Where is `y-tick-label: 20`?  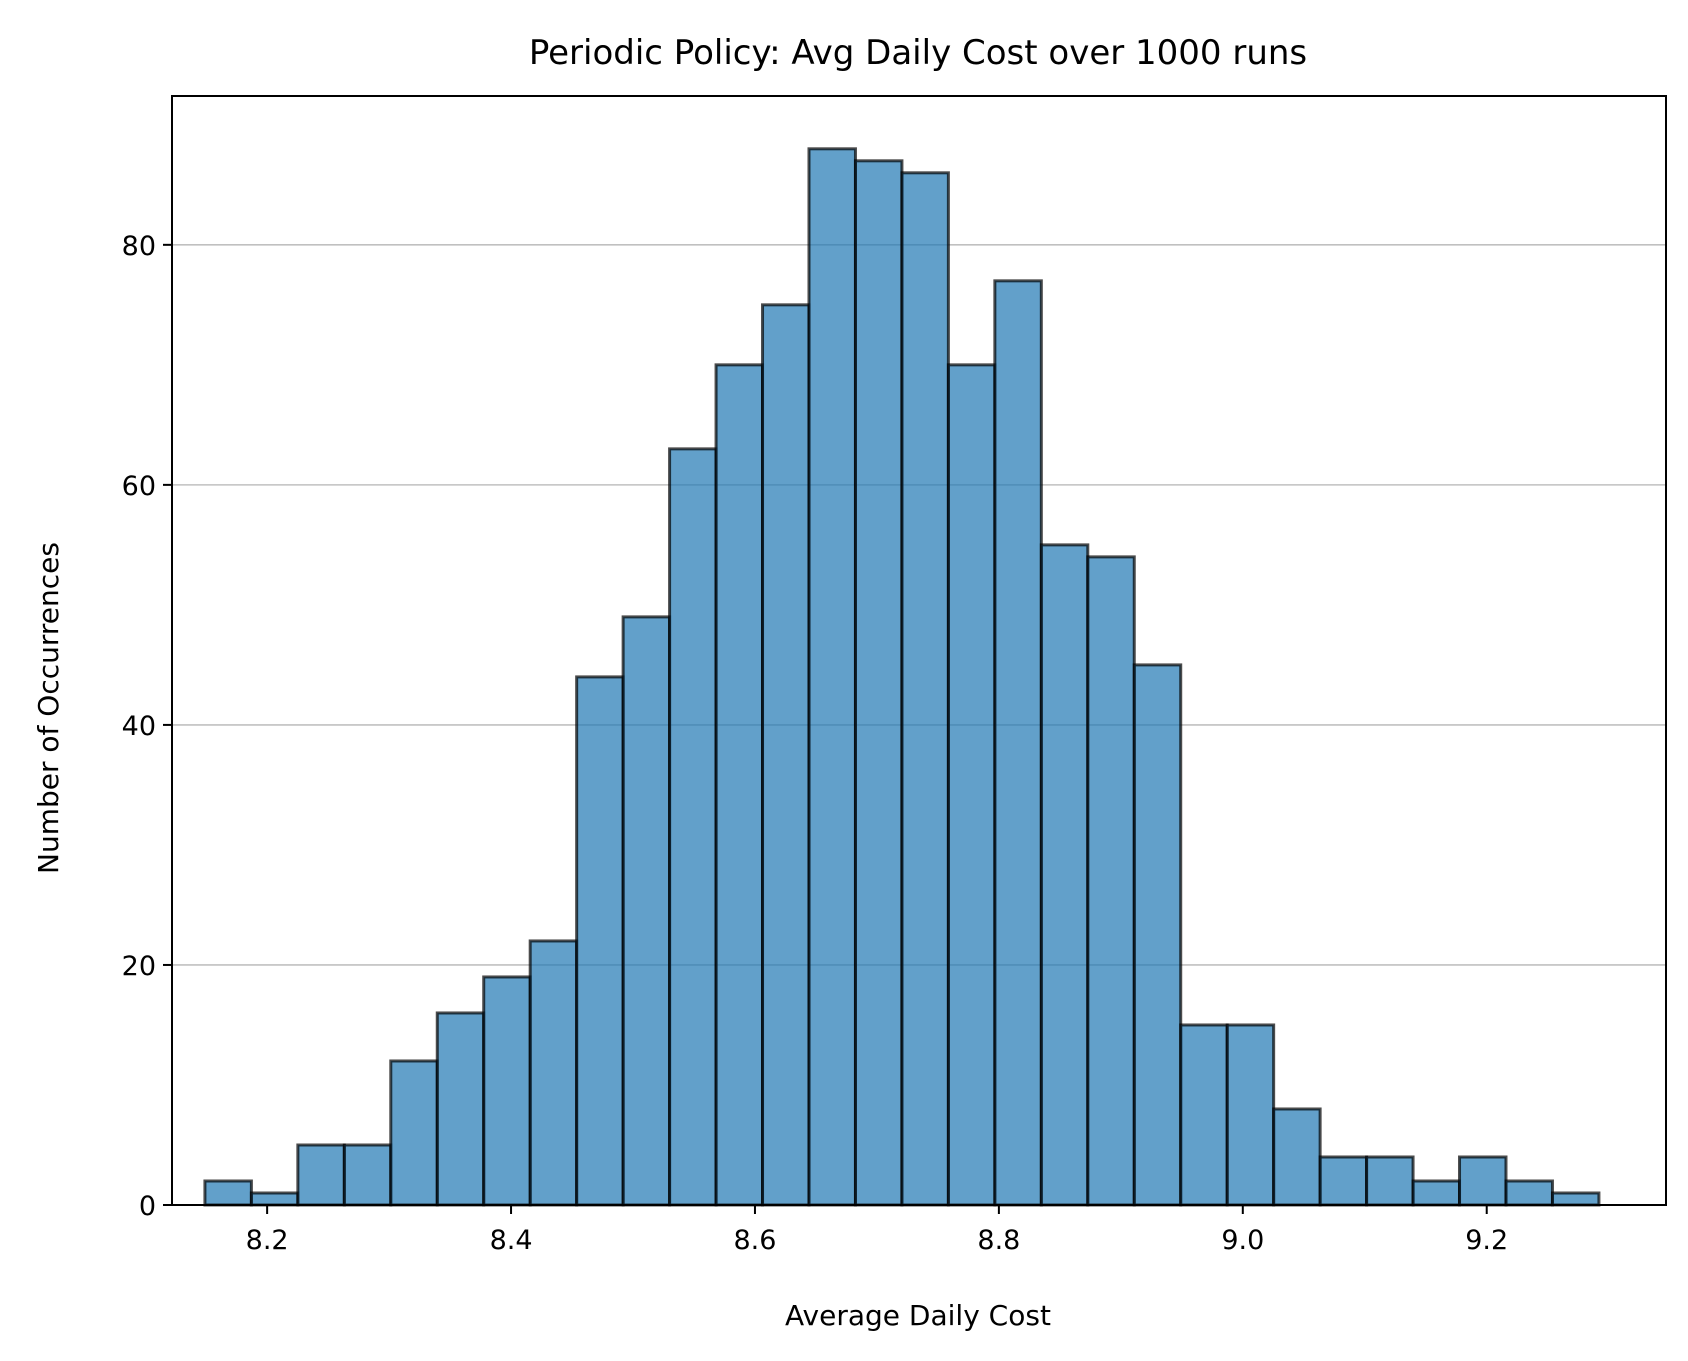
y-tick-label: 20 is located at coordinates (139, 966).